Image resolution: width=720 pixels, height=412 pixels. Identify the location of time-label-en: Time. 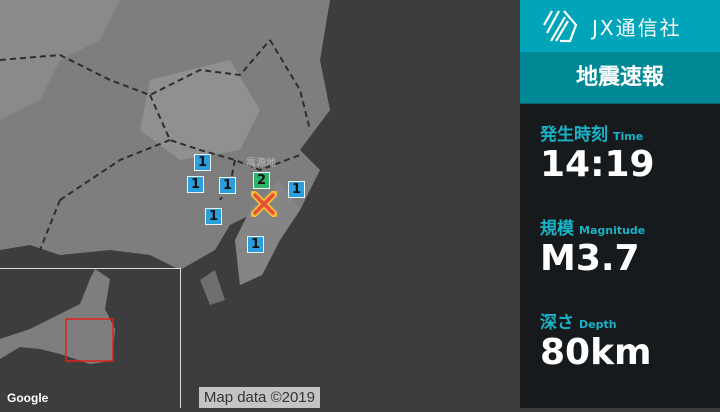
(628, 136).